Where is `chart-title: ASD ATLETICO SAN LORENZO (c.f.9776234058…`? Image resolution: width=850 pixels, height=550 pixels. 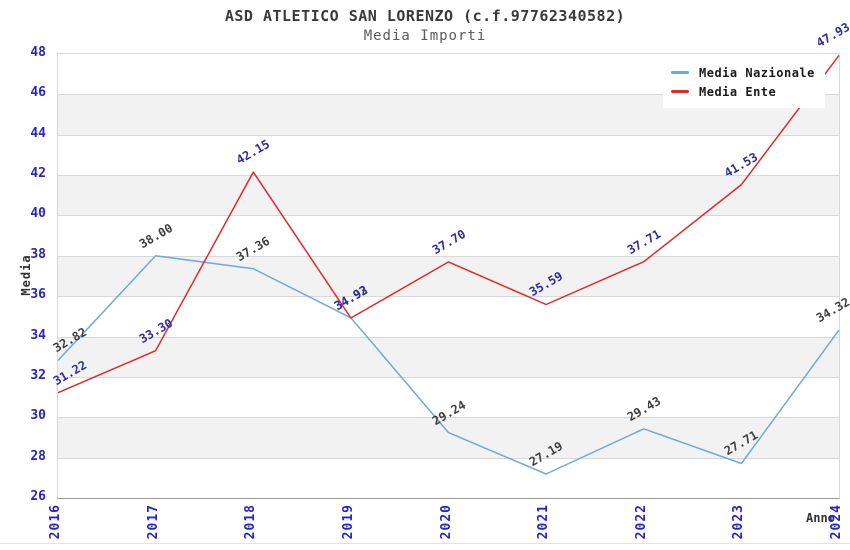 chart-title: ASD ATLETICO SAN LORENZO (c.f.9776234058… is located at coordinates (425, 16).